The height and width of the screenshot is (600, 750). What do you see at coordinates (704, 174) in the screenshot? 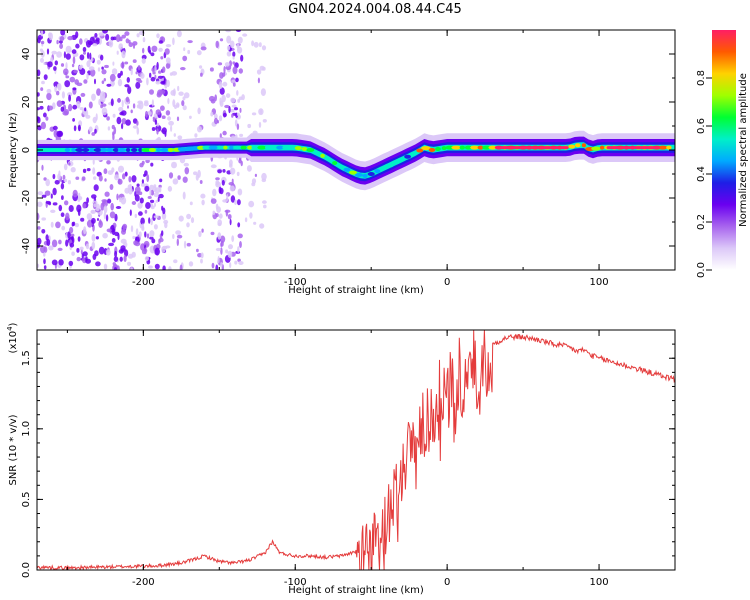
I see `colorbar-axes: 0.0 0.2 0.4 0.6 0.8` at bounding box center [704, 174].